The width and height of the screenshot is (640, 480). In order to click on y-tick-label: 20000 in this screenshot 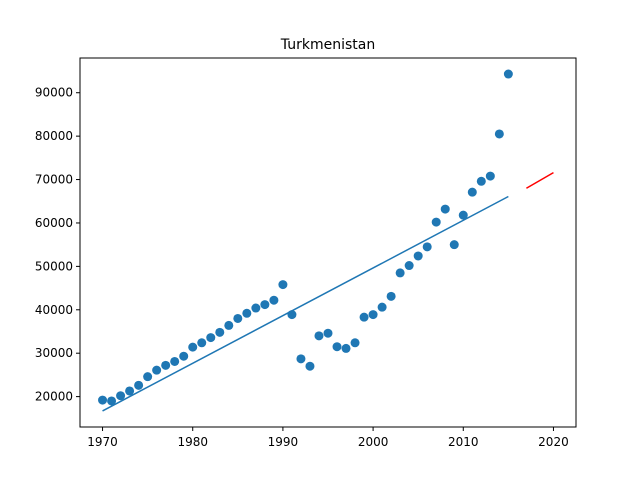, I will do `click(54, 397)`.